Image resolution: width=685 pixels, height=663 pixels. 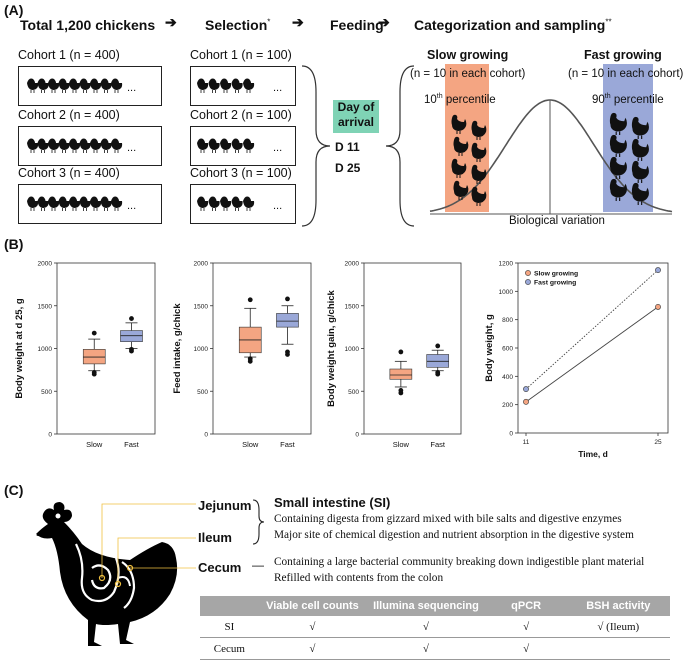 What do you see at coordinates (331, 347) in the screenshot?
I see `y-axis-label: Body weight gain, g/chick` at bounding box center [331, 347].